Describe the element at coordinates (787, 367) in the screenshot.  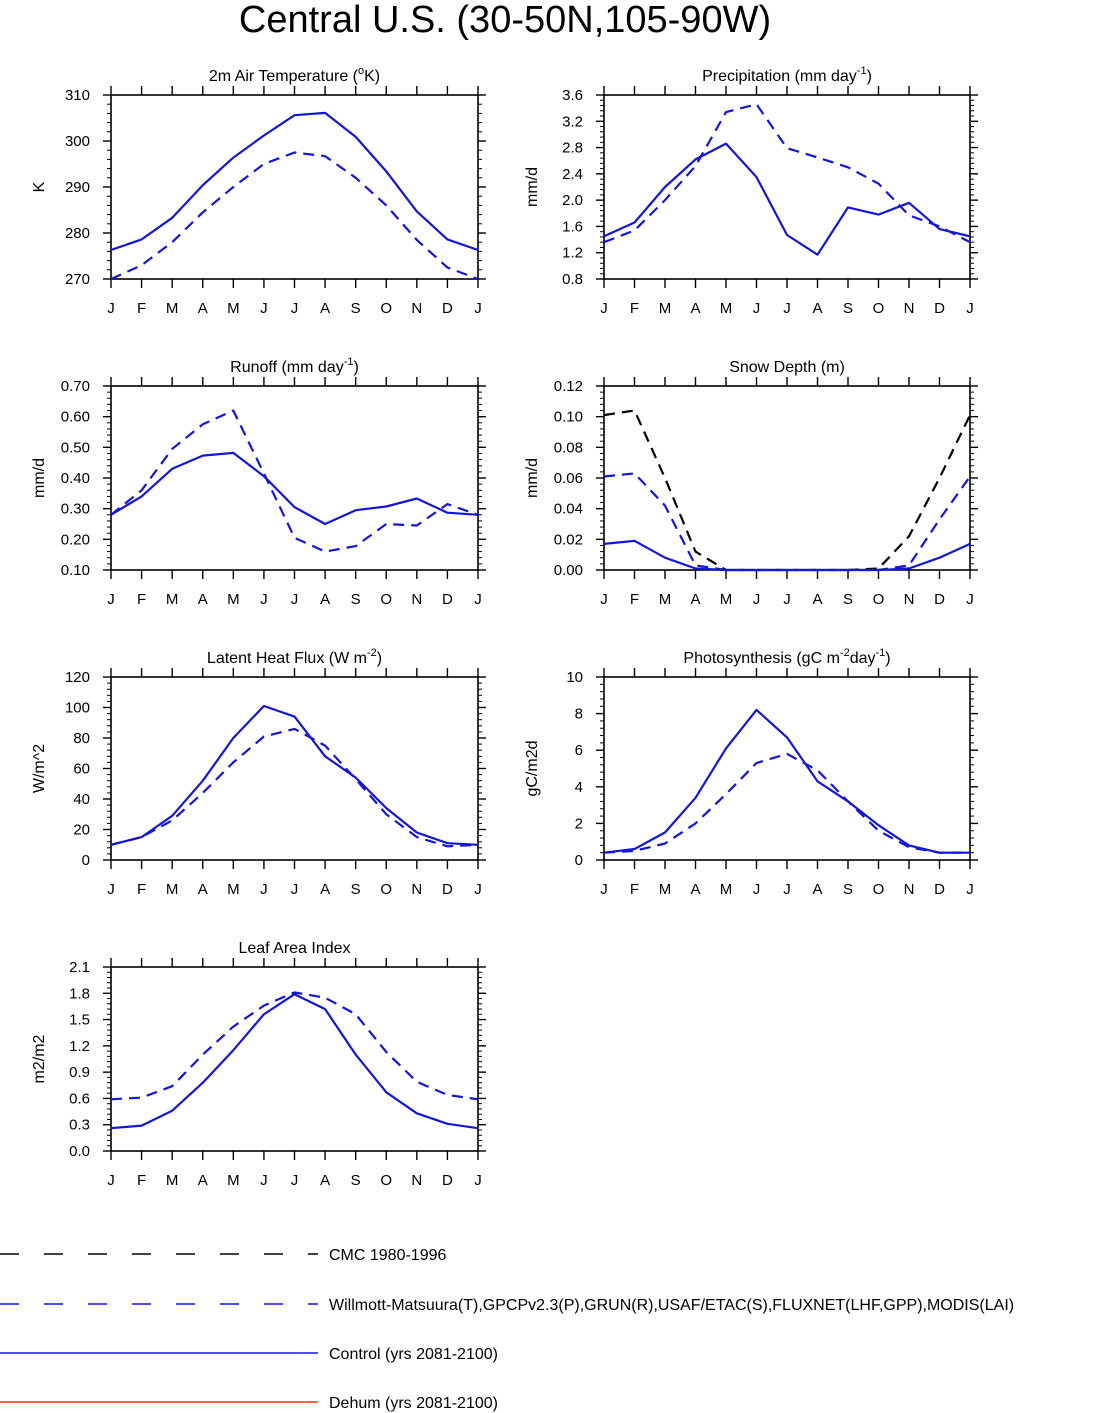
I see `chart-title: Snow Depth (m)` at that location.